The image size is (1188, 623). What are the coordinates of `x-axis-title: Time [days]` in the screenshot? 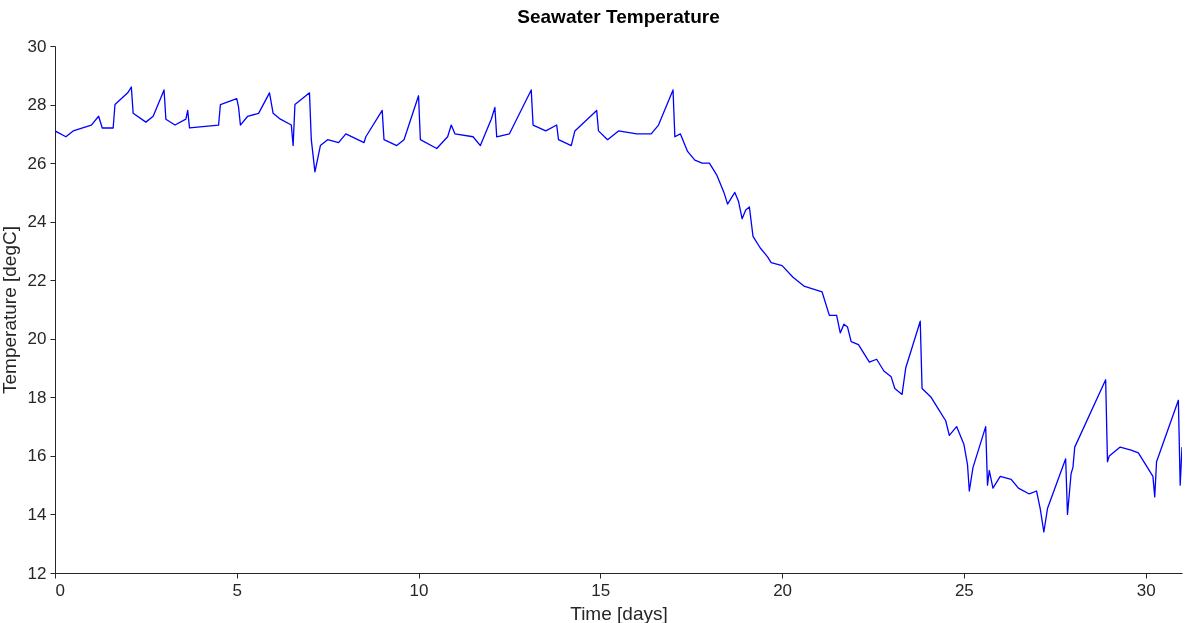 It's located at (619, 612).